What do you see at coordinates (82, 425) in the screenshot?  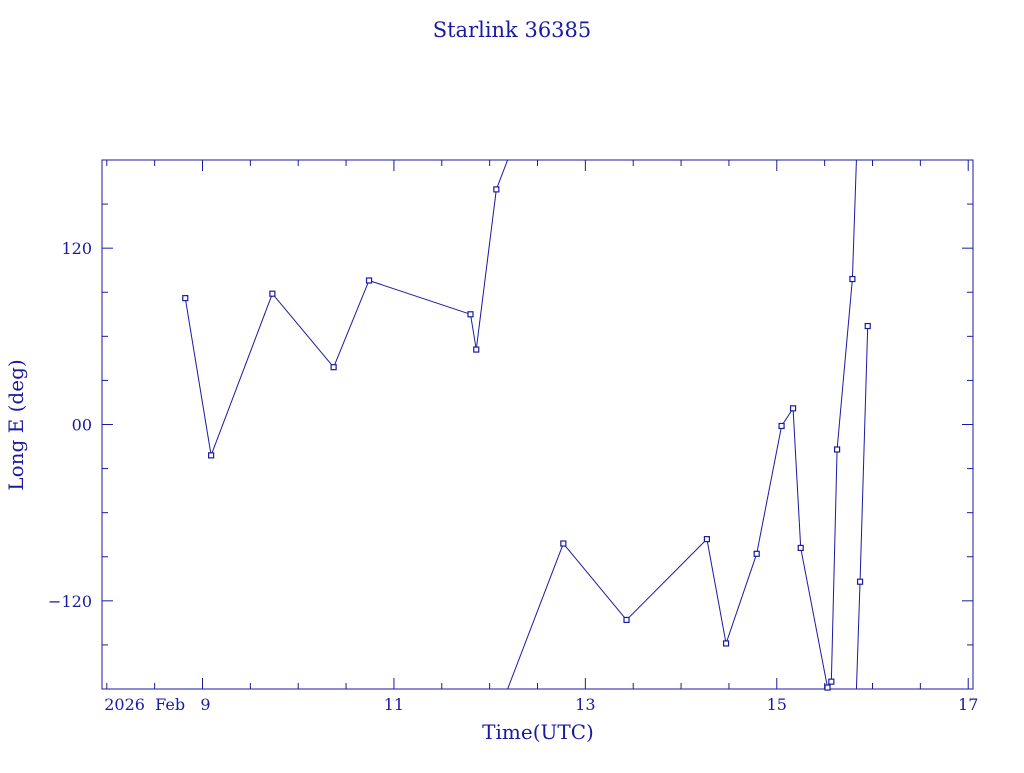 I see `y-tick-label: 00` at bounding box center [82, 425].